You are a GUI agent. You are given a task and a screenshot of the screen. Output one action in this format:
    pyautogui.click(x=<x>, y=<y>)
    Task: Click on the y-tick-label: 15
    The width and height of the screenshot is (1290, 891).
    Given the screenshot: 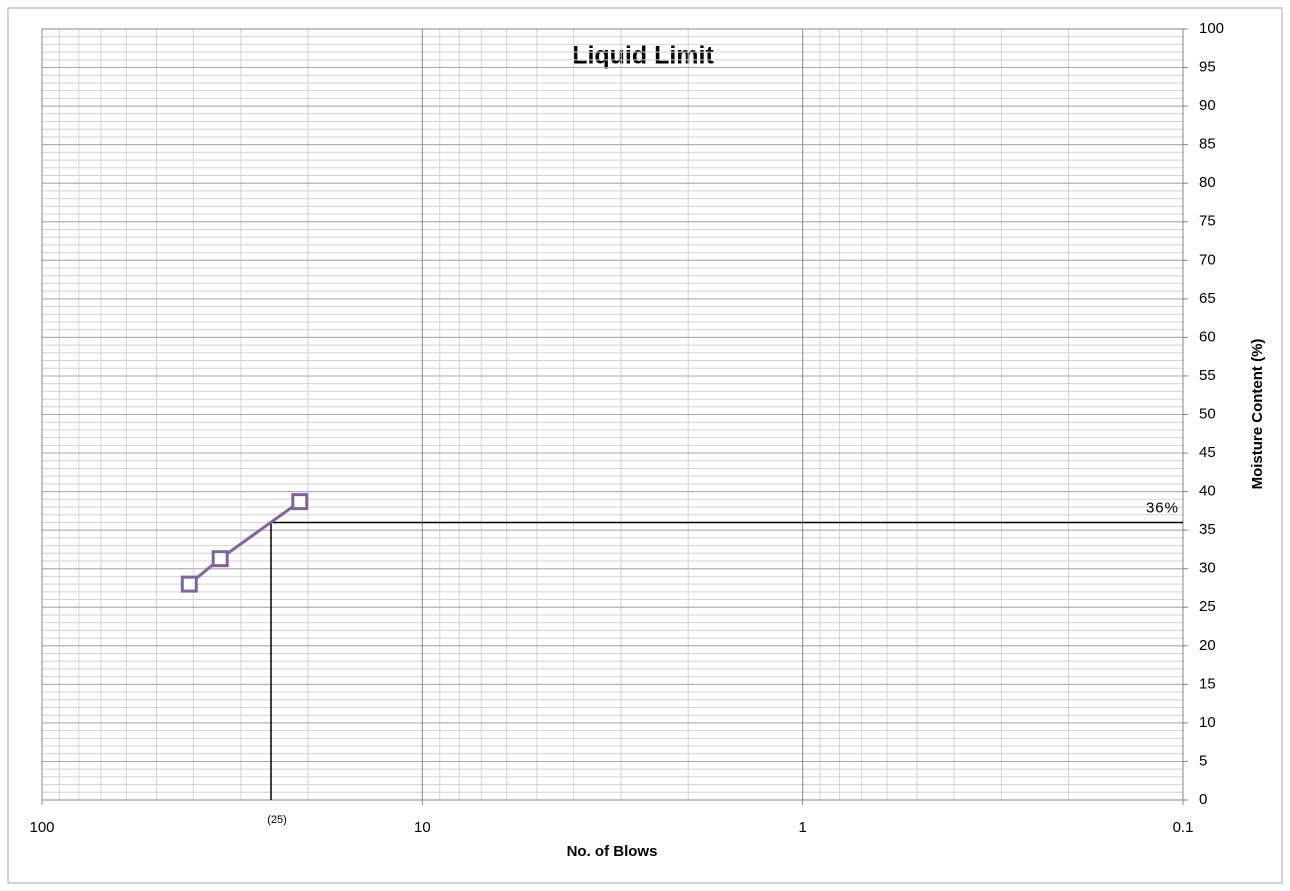 What is the action you would take?
    pyautogui.click(x=1207, y=683)
    